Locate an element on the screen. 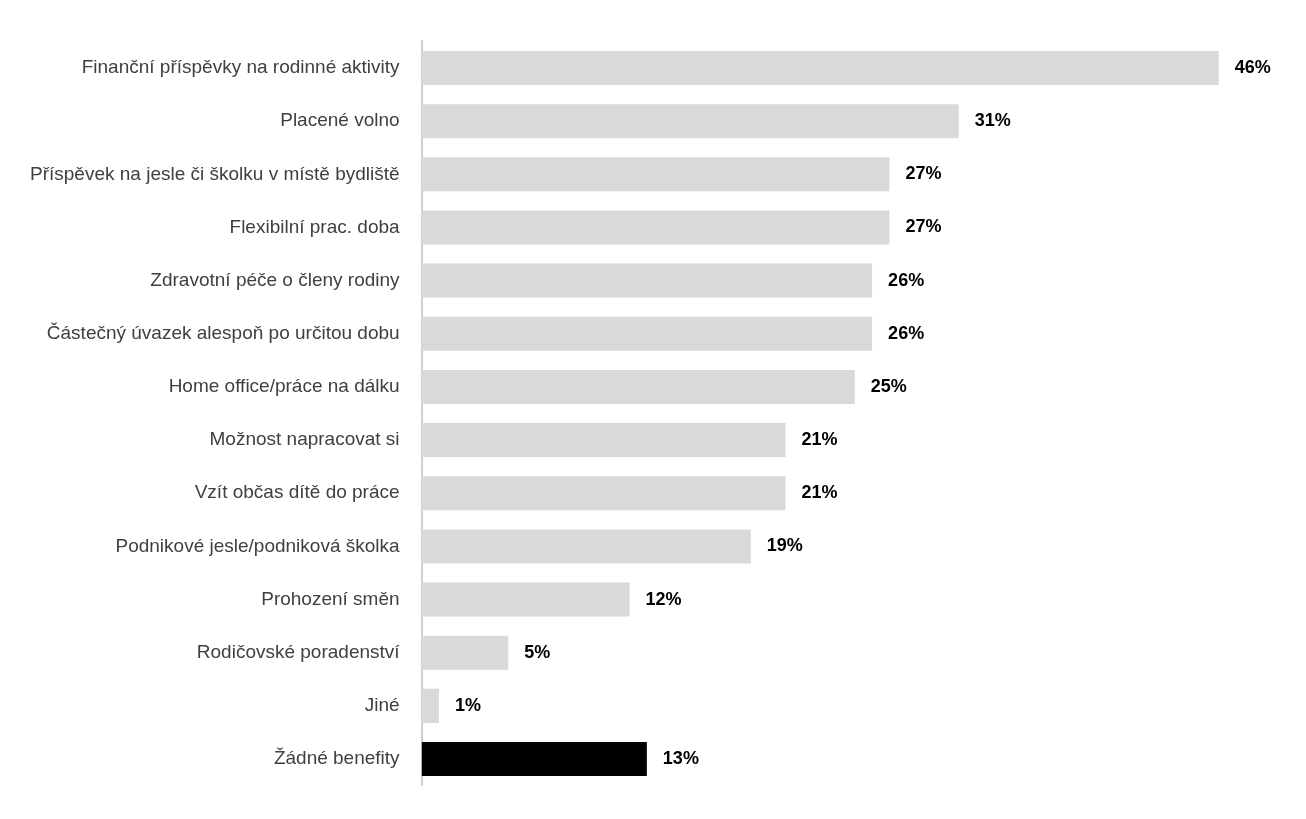 The height and width of the screenshot is (819, 1306). data-label: 19% is located at coordinates (784, 545).